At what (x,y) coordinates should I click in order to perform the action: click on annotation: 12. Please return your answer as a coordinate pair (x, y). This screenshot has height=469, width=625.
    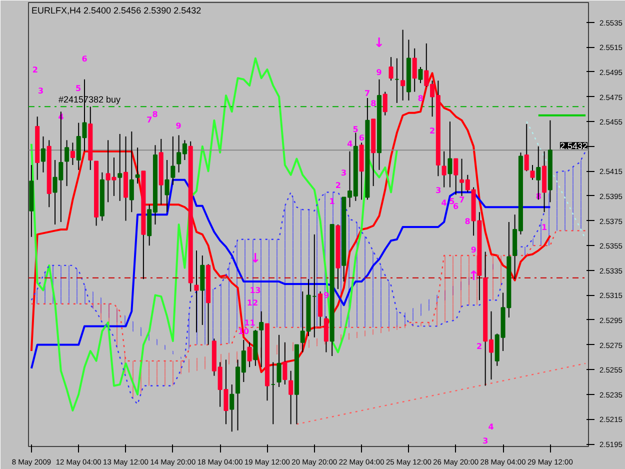
    Looking at the image, I should click on (252, 303).